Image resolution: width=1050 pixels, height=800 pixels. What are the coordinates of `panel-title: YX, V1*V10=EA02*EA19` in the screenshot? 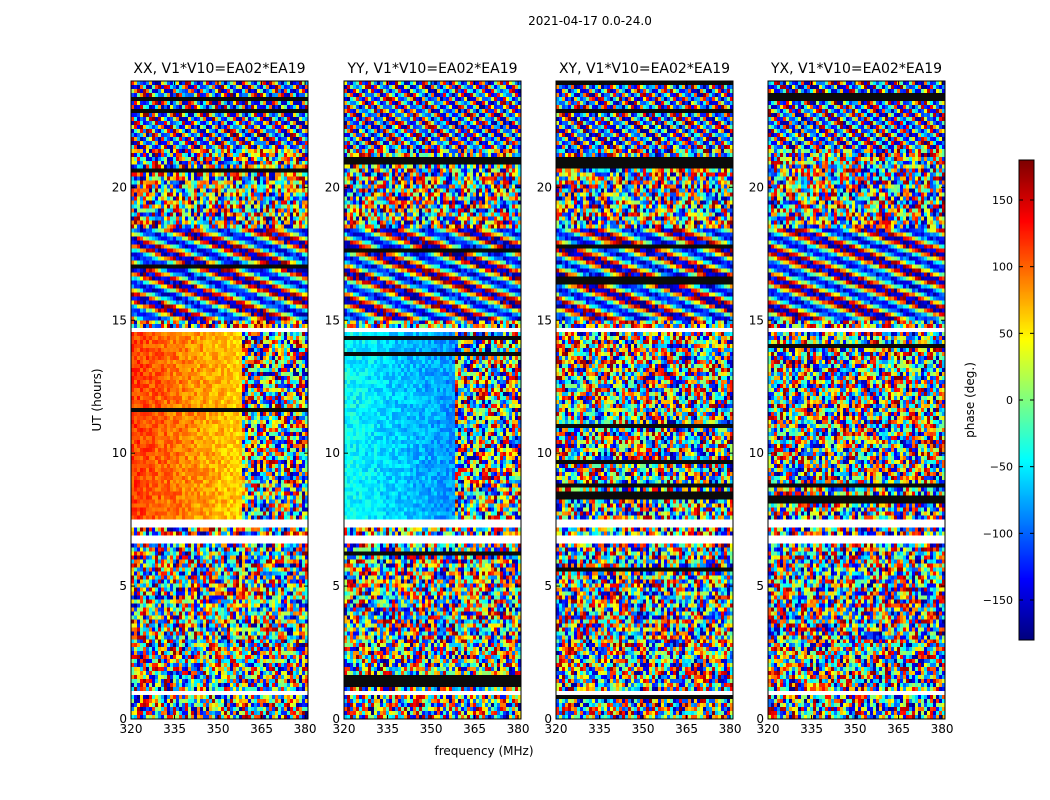 It's located at (856, 69).